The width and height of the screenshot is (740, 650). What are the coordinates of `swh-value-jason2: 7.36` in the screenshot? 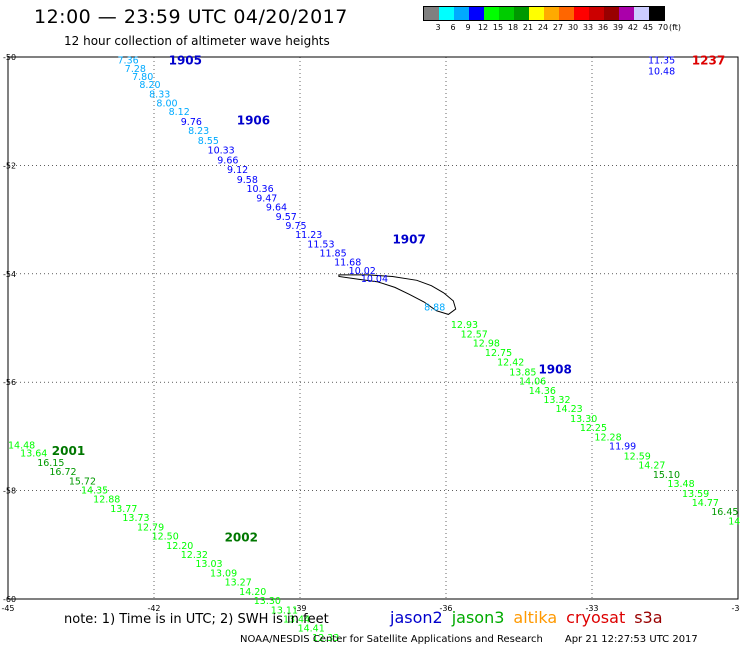 It's located at (128, 61).